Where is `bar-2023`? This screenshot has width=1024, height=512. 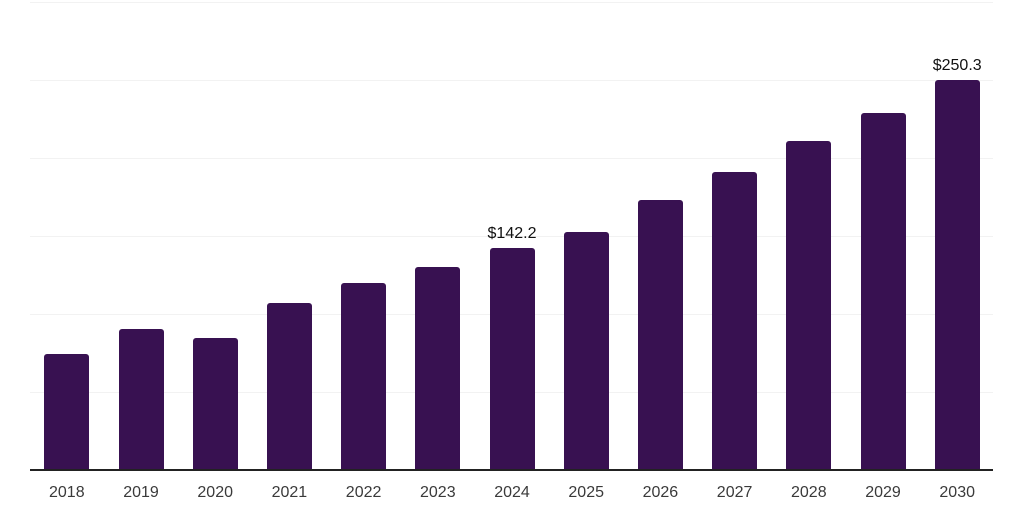 bar-2023 is located at coordinates (438, 368).